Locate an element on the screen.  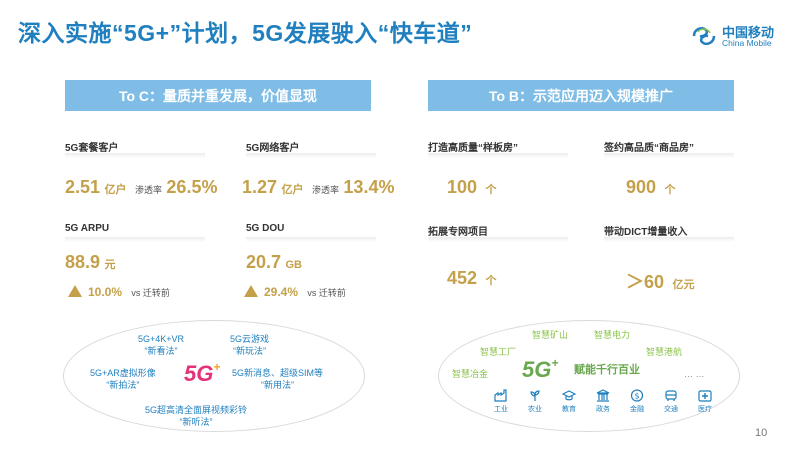
scenario-video-ringtone: 5G超高清全面屏视频彩铃 “新听法” is located at coordinates (196, 416).